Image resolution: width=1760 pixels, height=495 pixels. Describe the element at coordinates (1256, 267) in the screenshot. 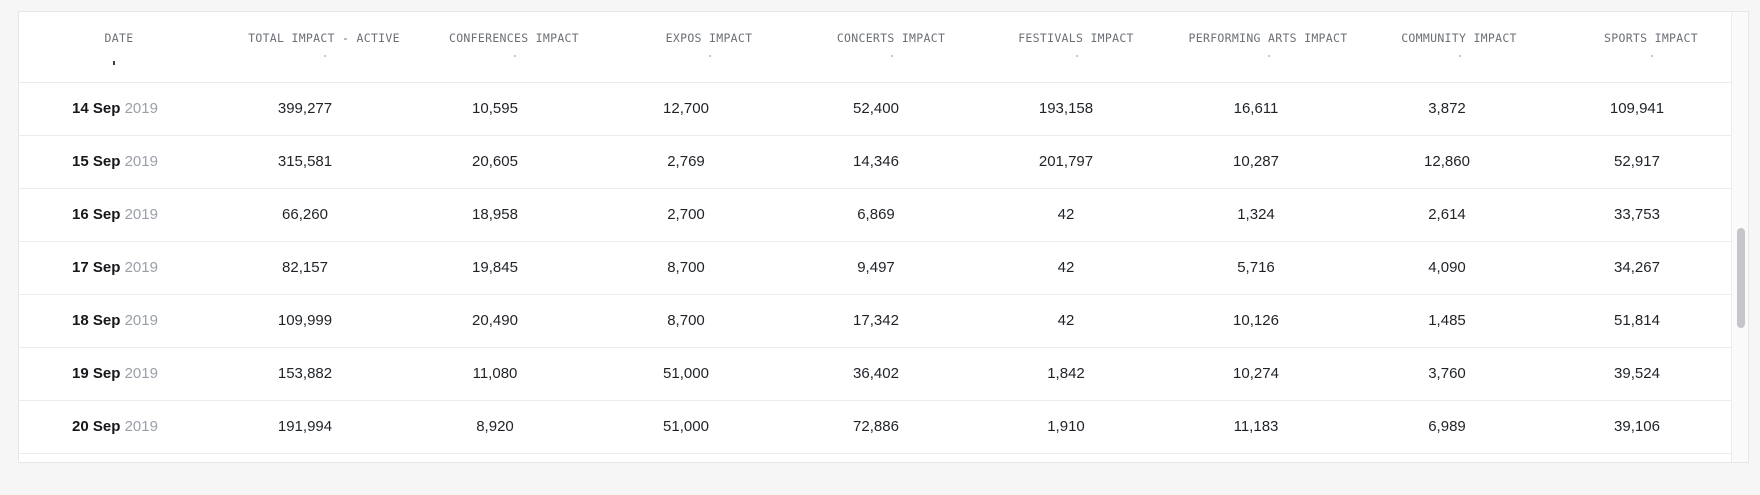

I see `value-cell: 5,716` at that location.